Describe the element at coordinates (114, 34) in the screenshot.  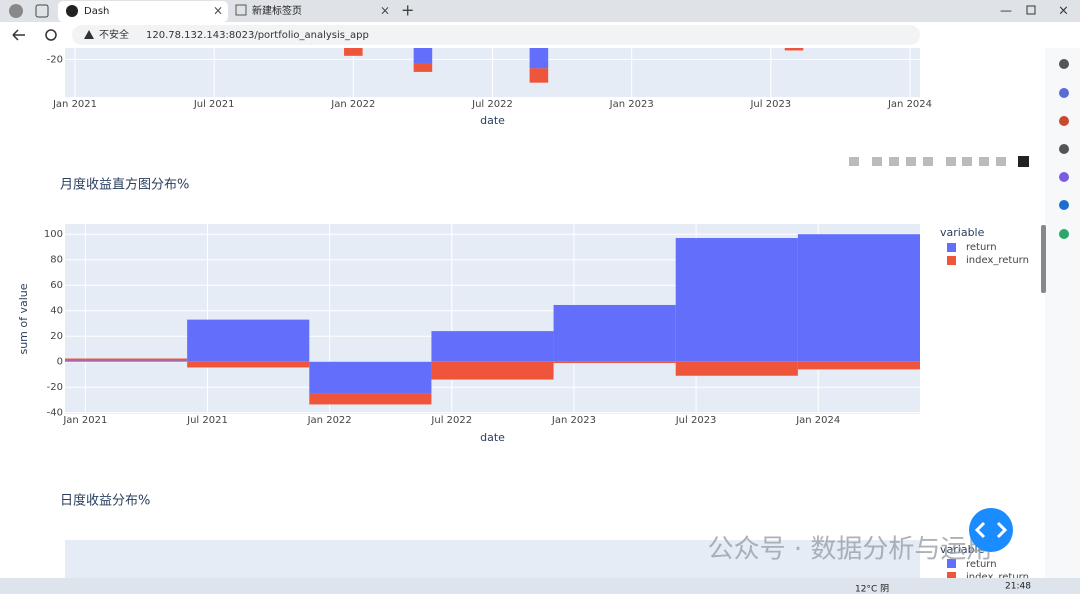
I see `security-label: 不安全` at that location.